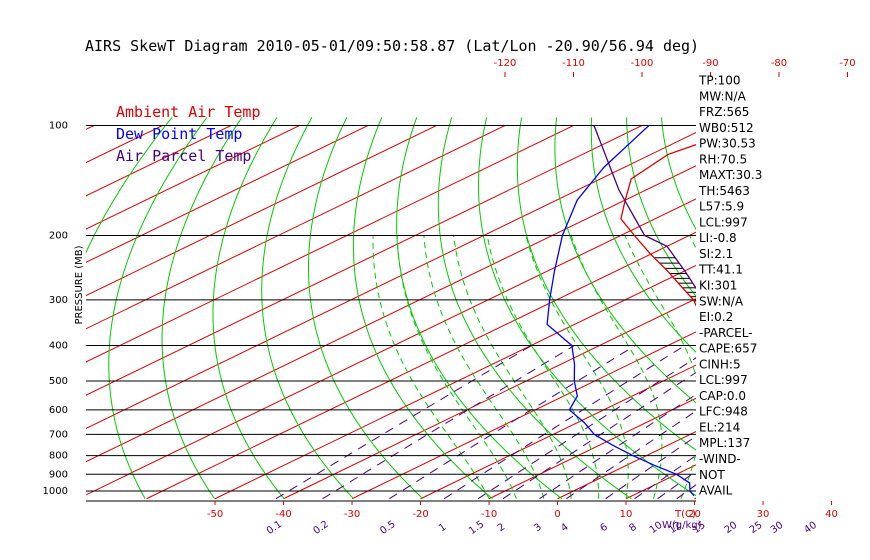 The width and height of the screenshot is (870, 560). Describe the element at coordinates (476, 528) in the screenshot. I see `mixing-ratio-label: 1.5` at that location.